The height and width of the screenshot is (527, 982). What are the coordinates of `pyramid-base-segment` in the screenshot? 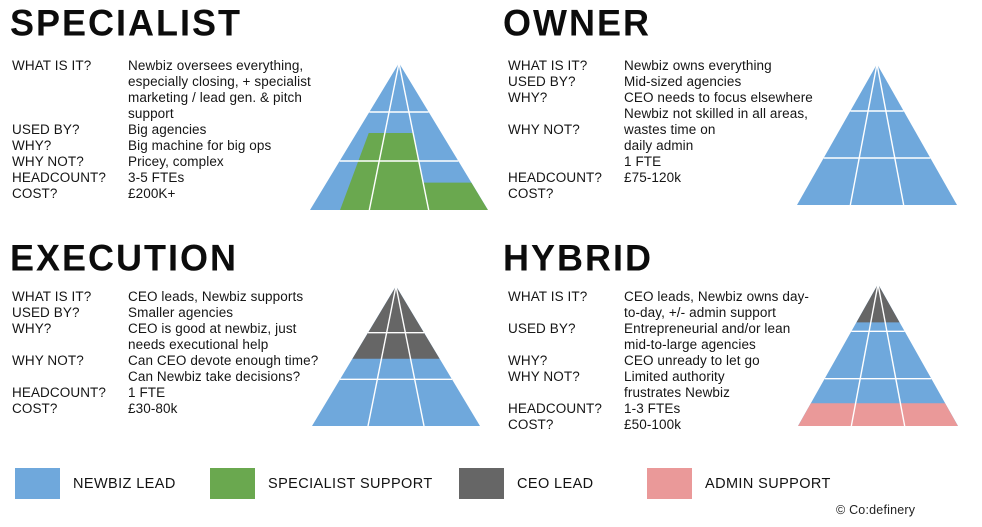 It's located at (878, 355).